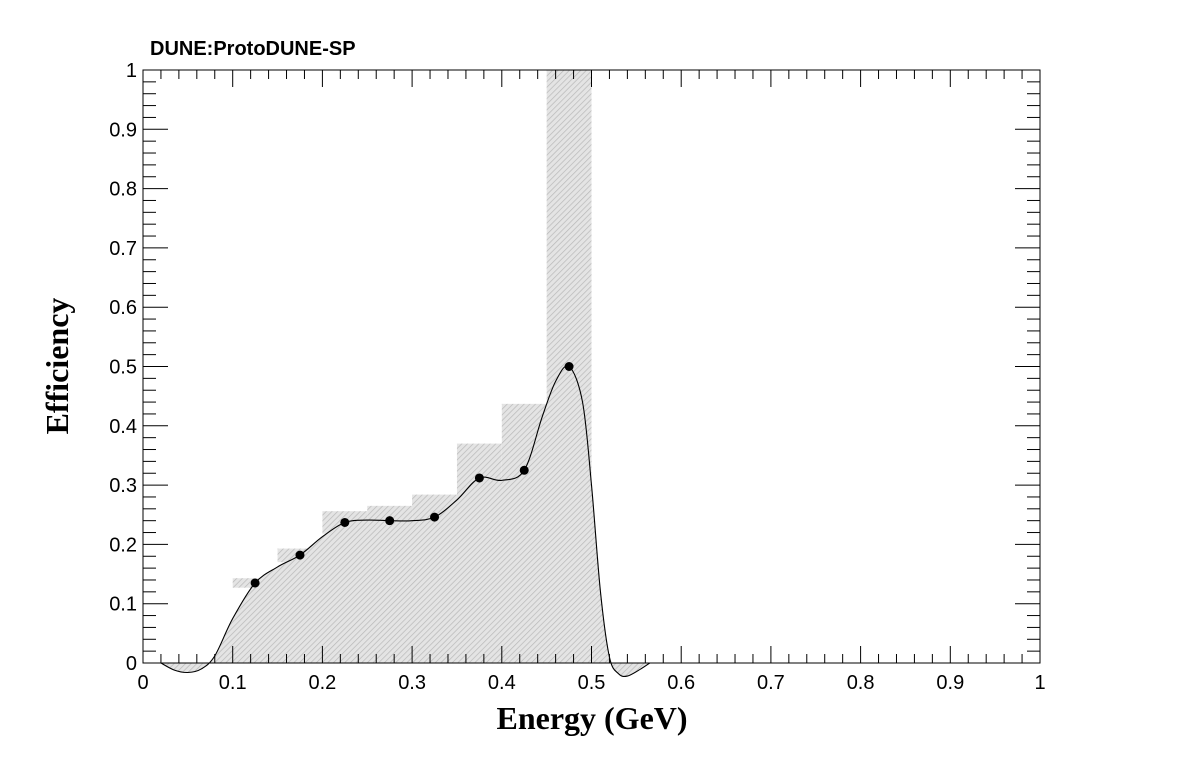 The height and width of the screenshot is (772, 1196). I want to click on y-tick-label: 0.5, so click(123, 368).